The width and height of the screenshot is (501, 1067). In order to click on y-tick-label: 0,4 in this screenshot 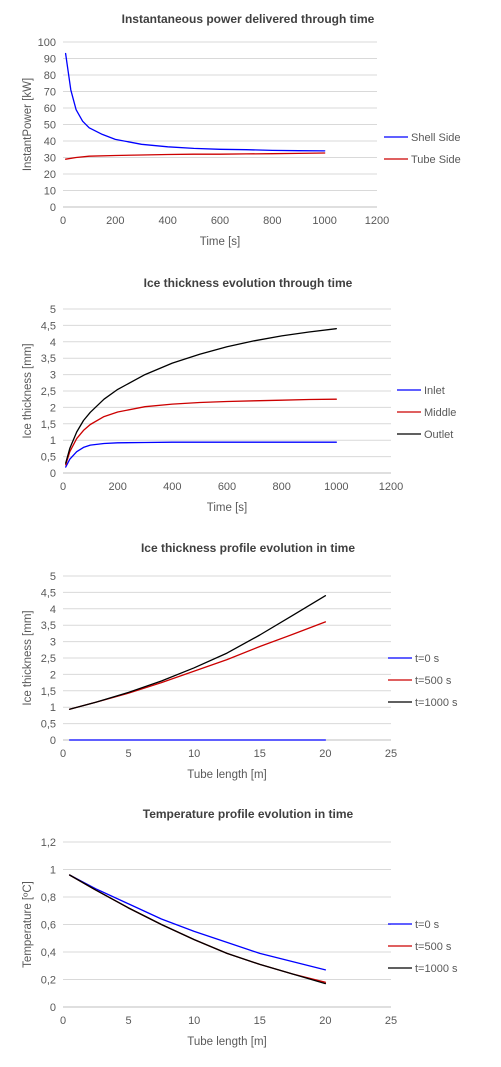, I will do `click(48, 953)`.